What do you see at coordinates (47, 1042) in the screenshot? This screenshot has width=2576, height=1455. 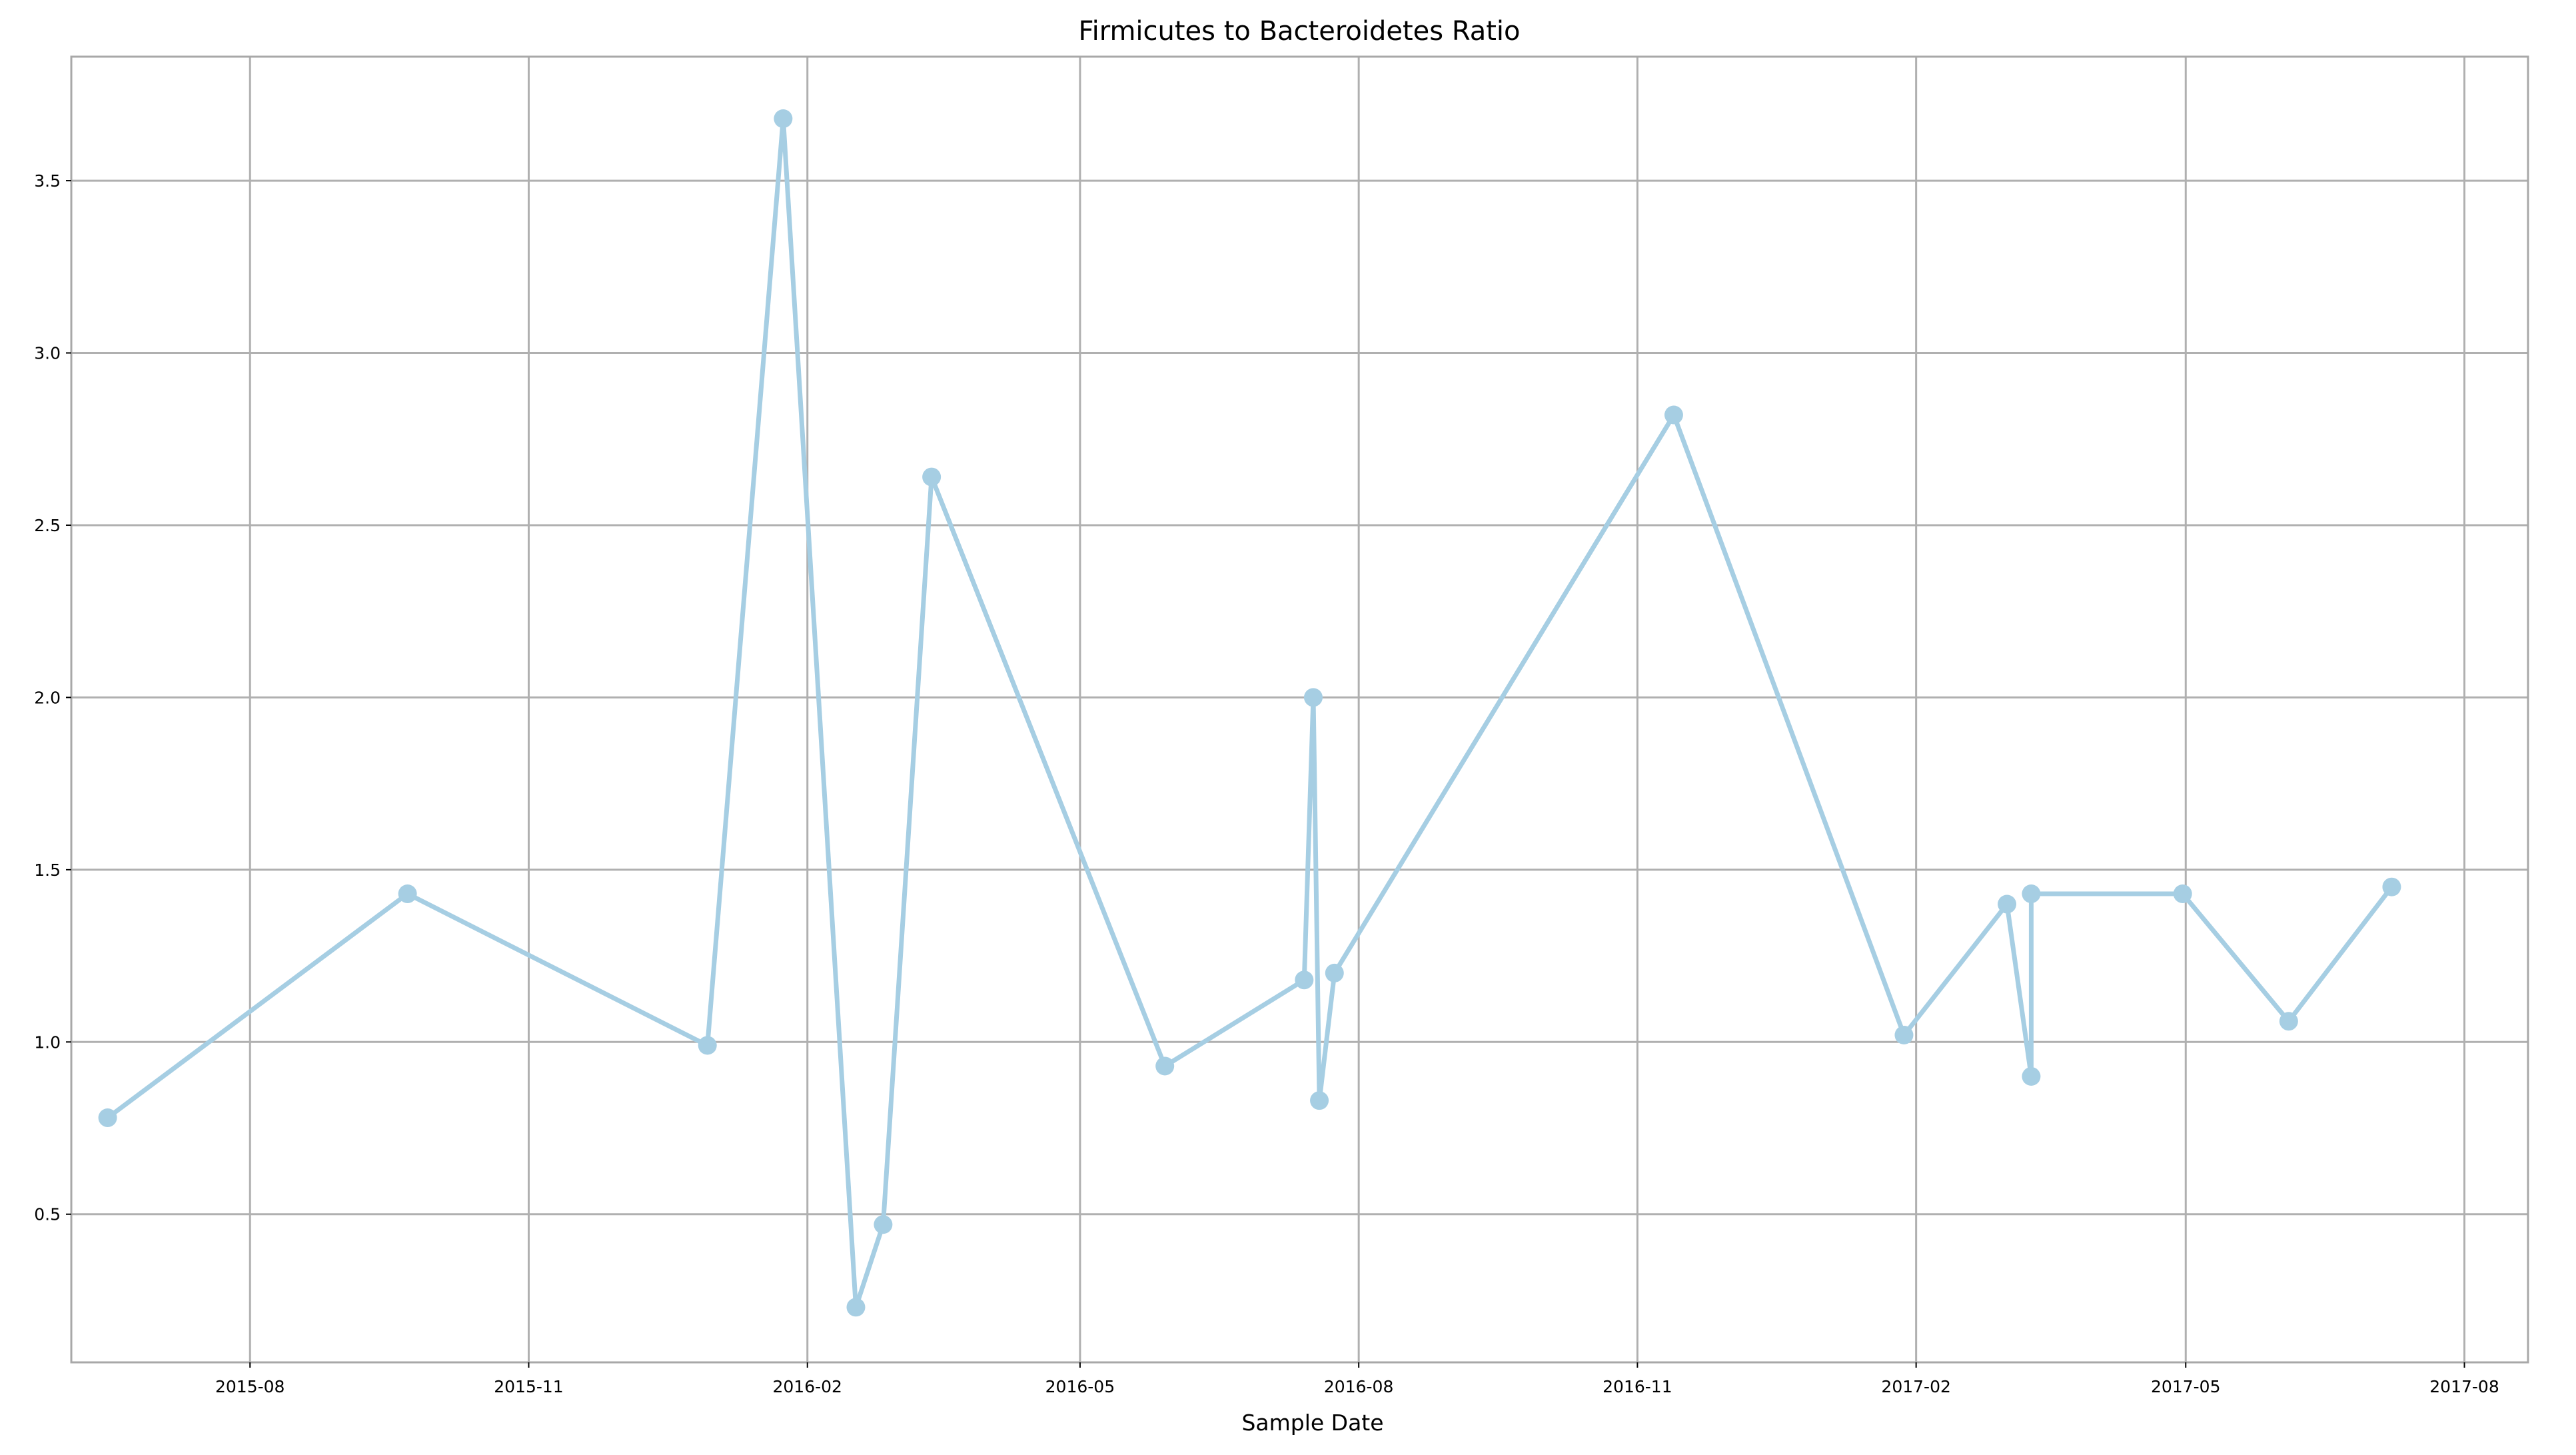 I see `y-tick-label: 1.0` at bounding box center [47, 1042].